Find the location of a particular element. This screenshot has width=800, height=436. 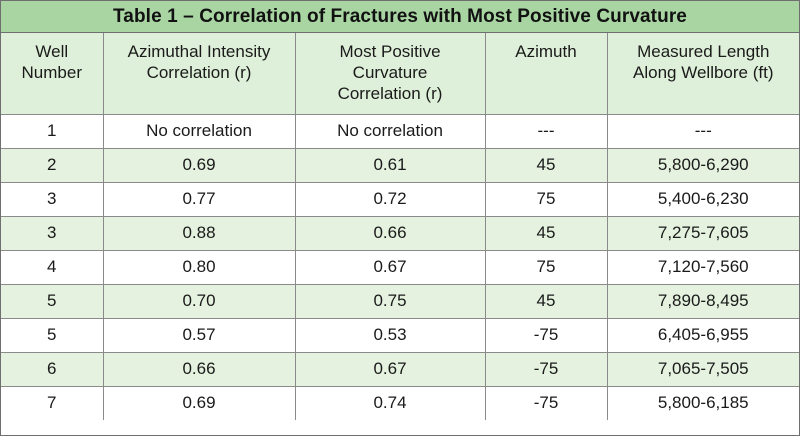

table-row: 7 0.69 0.74 -75 5,800-6,185 is located at coordinates (400, 402).